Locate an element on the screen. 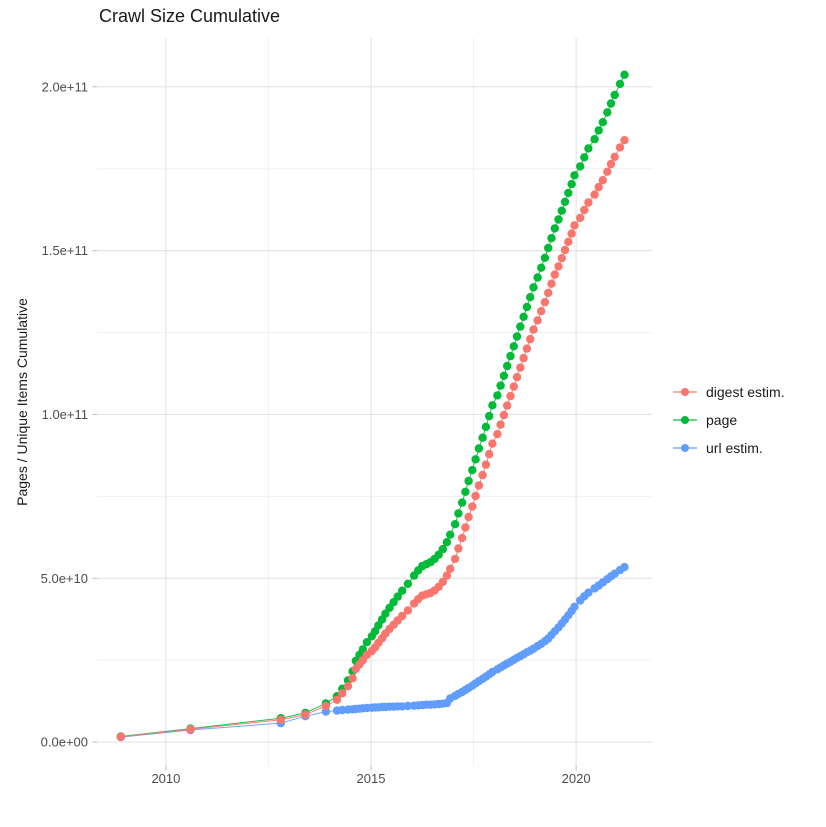 Image resolution: width=826 pixels, height=827 pixels. legend-item-label: digest estim. is located at coordinates (745, 392).